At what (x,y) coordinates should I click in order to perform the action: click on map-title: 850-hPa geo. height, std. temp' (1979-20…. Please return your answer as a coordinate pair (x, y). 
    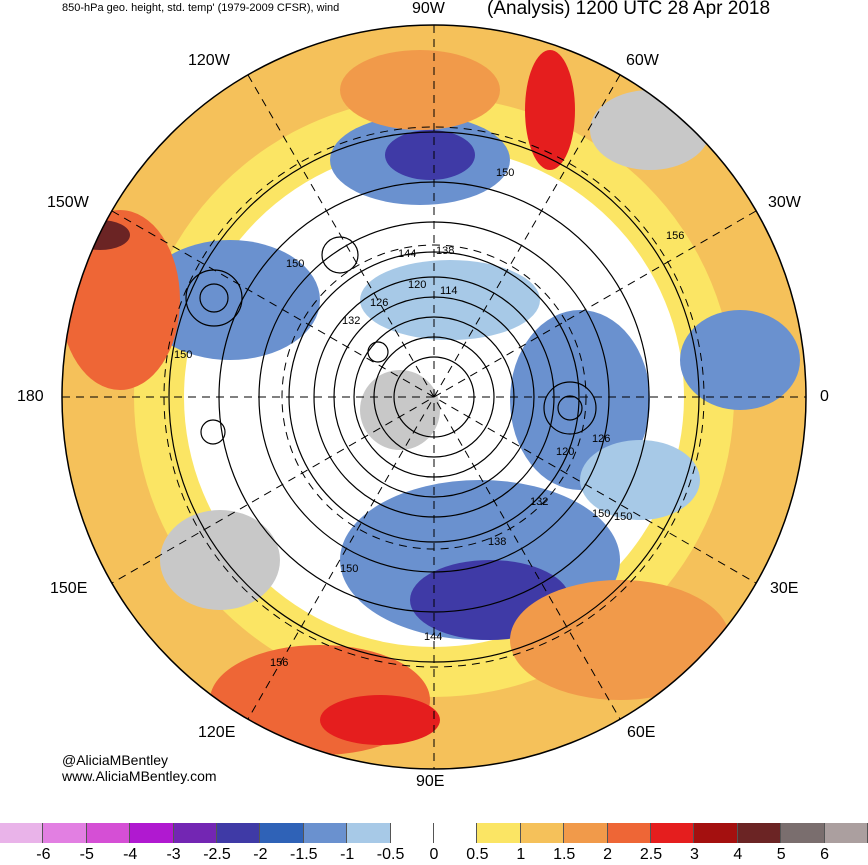
    Looking at the image, I should click on (201, 8).